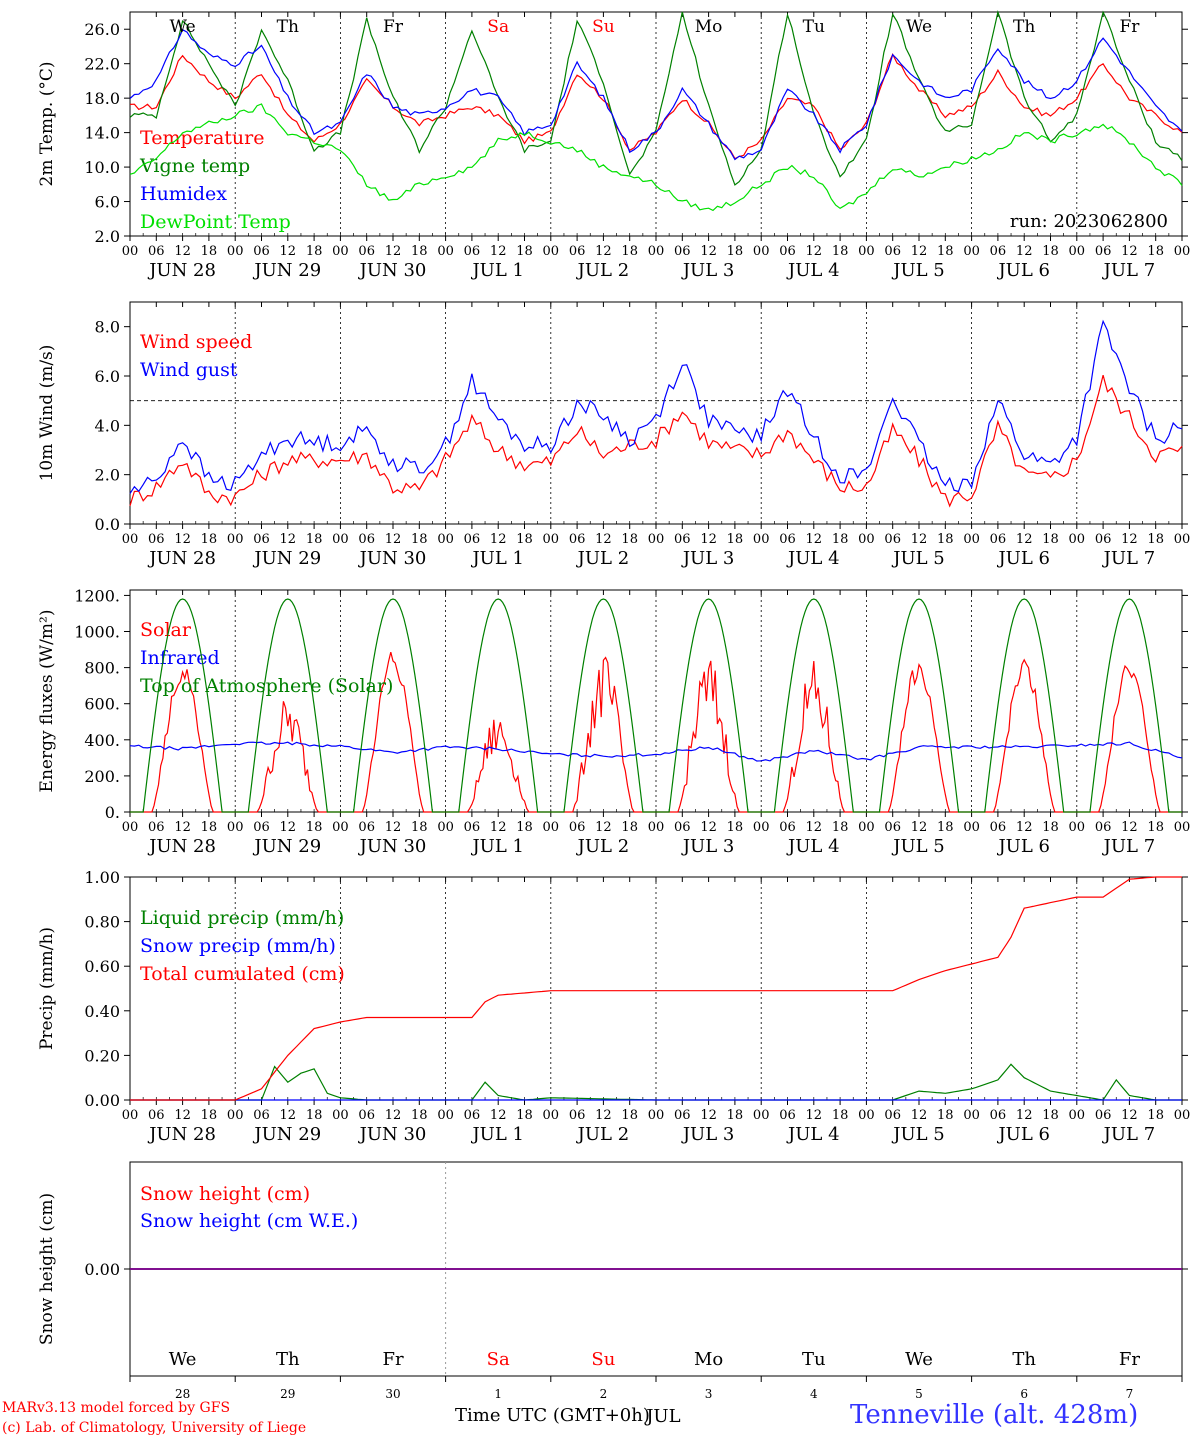 Image resolution: width=1194 pixels, height=1440 pixels. Describe the element at coordinates (242, 918) in the screenshot. I see `legend-entry: Liquid precip (mm/h)` at that location.